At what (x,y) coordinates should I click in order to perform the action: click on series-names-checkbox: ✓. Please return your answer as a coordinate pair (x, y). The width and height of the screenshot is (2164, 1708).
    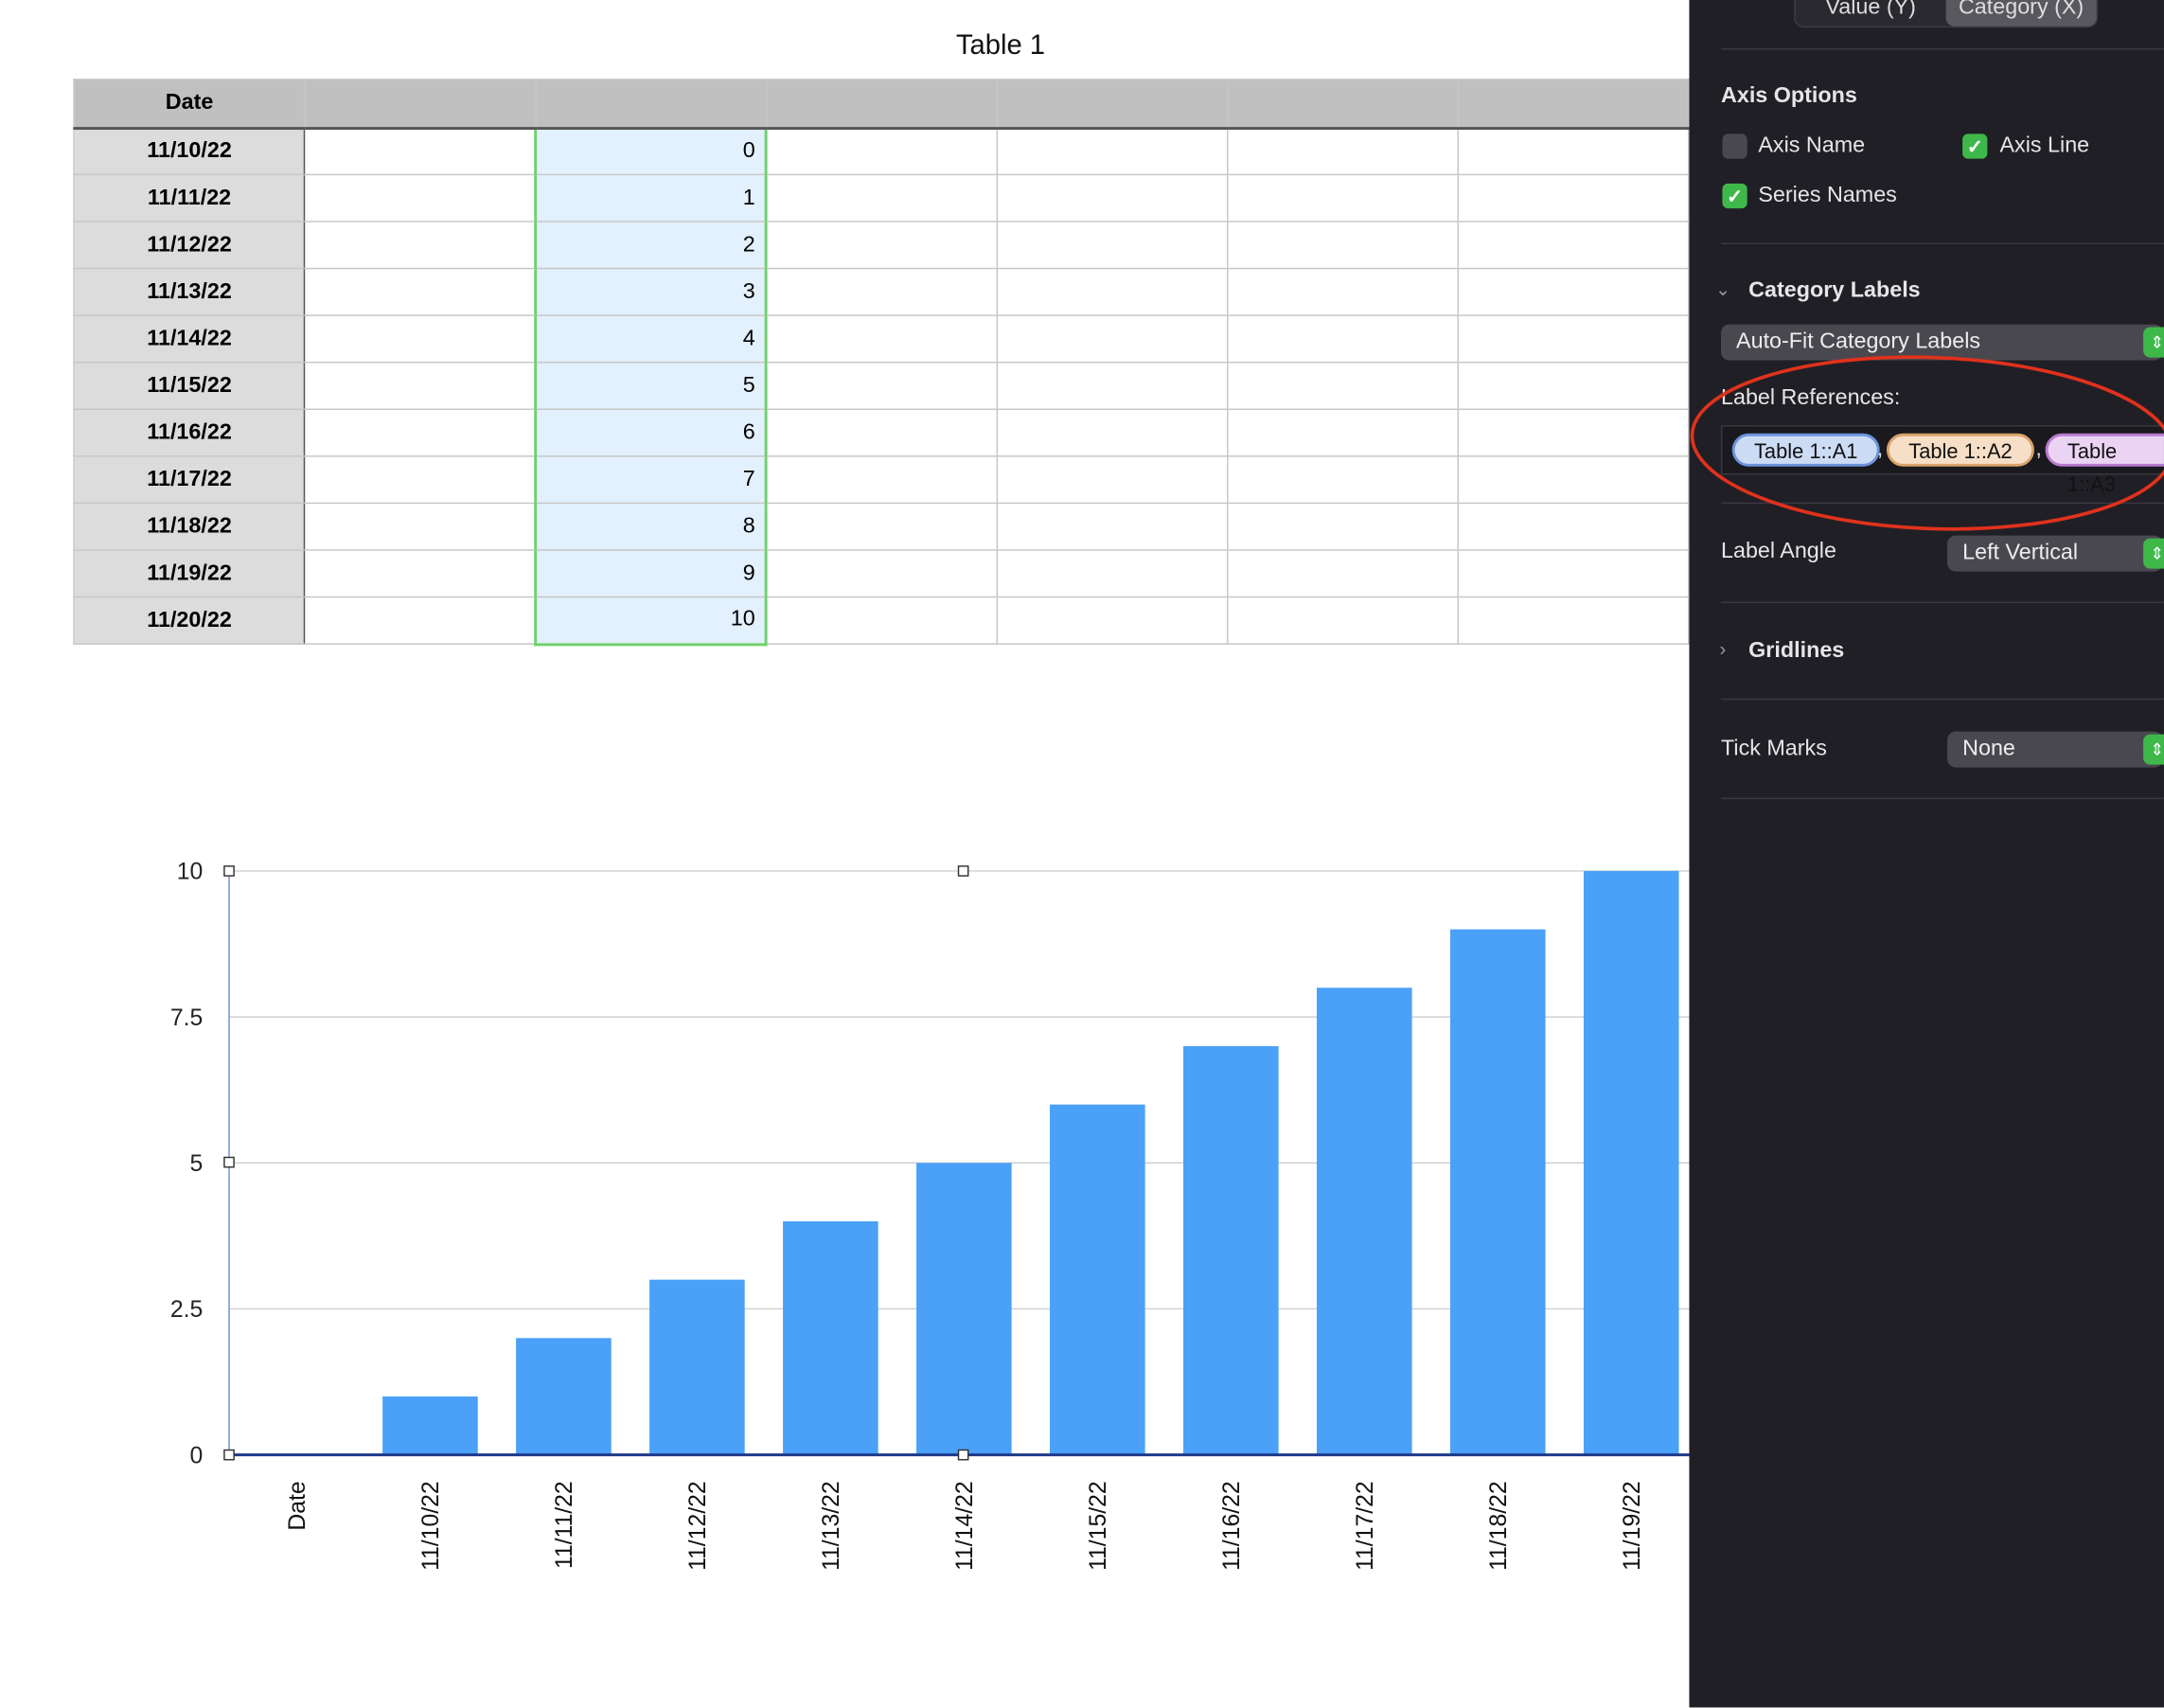
    Looking at the image, I should click on (1734, 196).